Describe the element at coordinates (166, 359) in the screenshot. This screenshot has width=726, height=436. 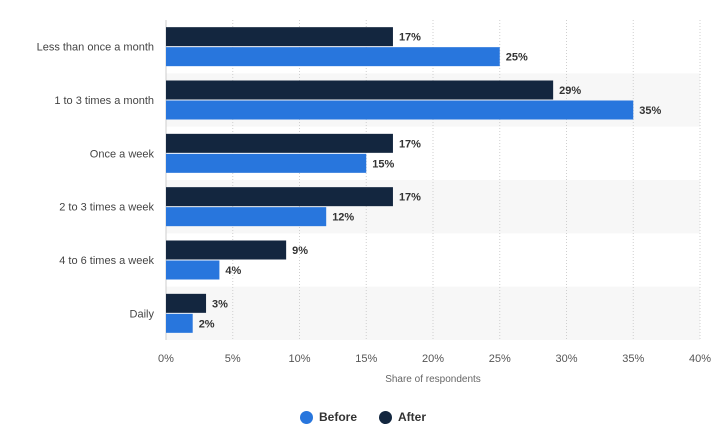
I see `x-tick-label: 0%` at that location.